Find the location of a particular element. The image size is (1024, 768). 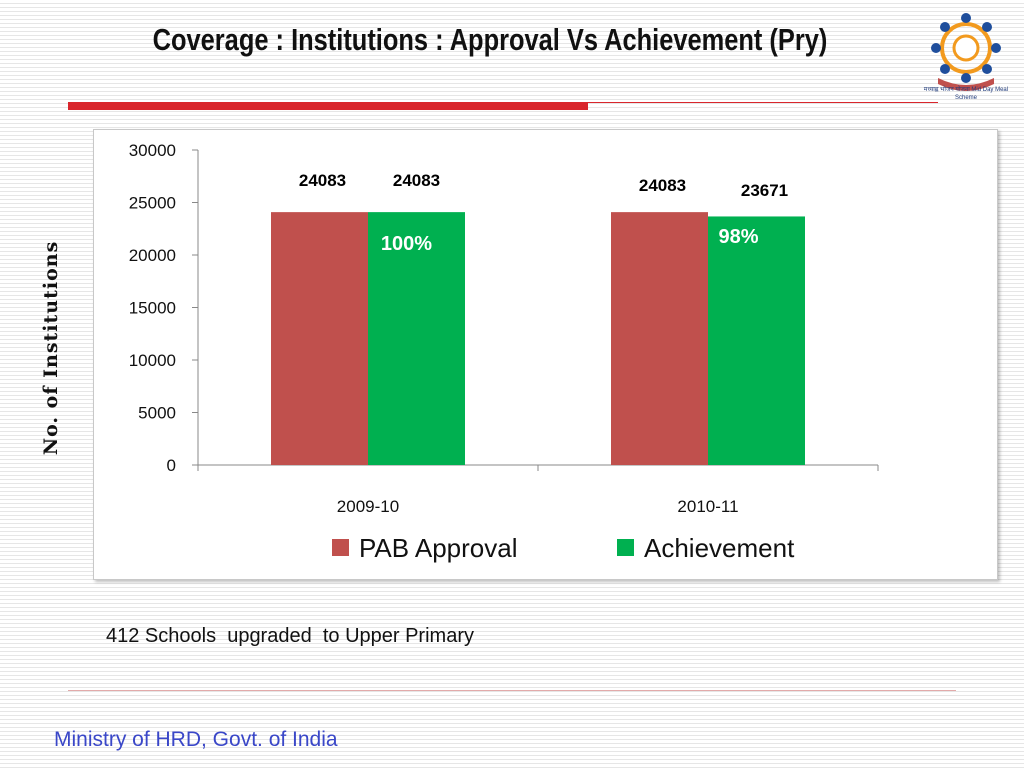

mid-day-meal-logo-icon is located at coordinates (966, 52).